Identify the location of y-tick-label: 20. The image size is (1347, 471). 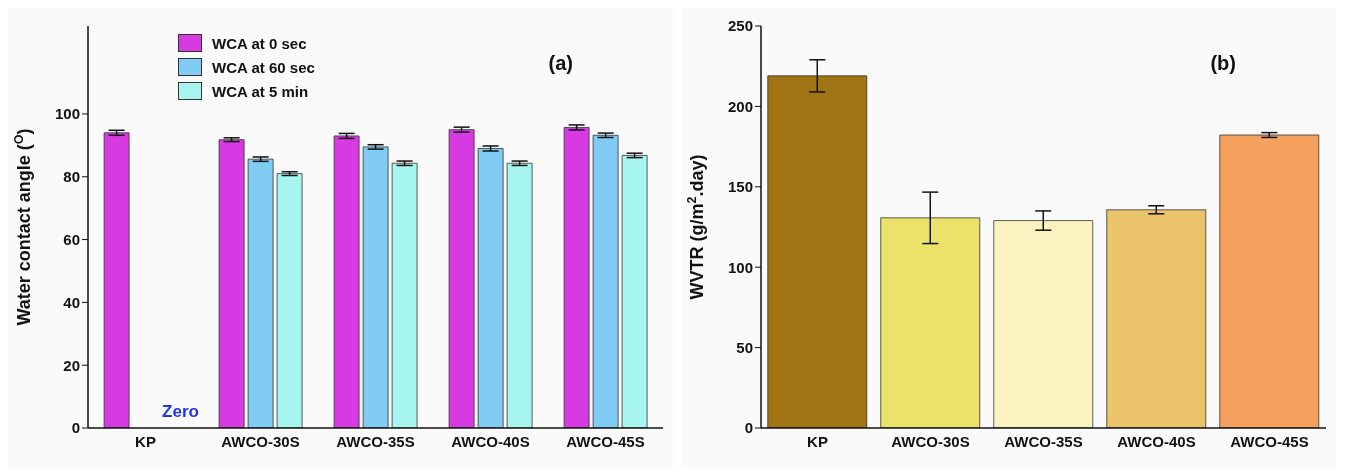
(71, 365).